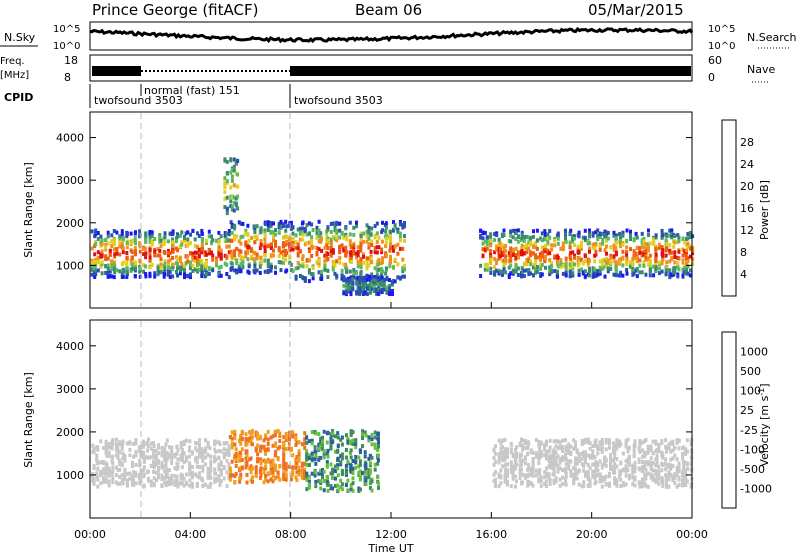 This screenshot has height=558, width=800. What do you see at coordinates (70, 223) in the screenshot?
I see `y-tick-label: 2000` at bounding box center [70, 223].